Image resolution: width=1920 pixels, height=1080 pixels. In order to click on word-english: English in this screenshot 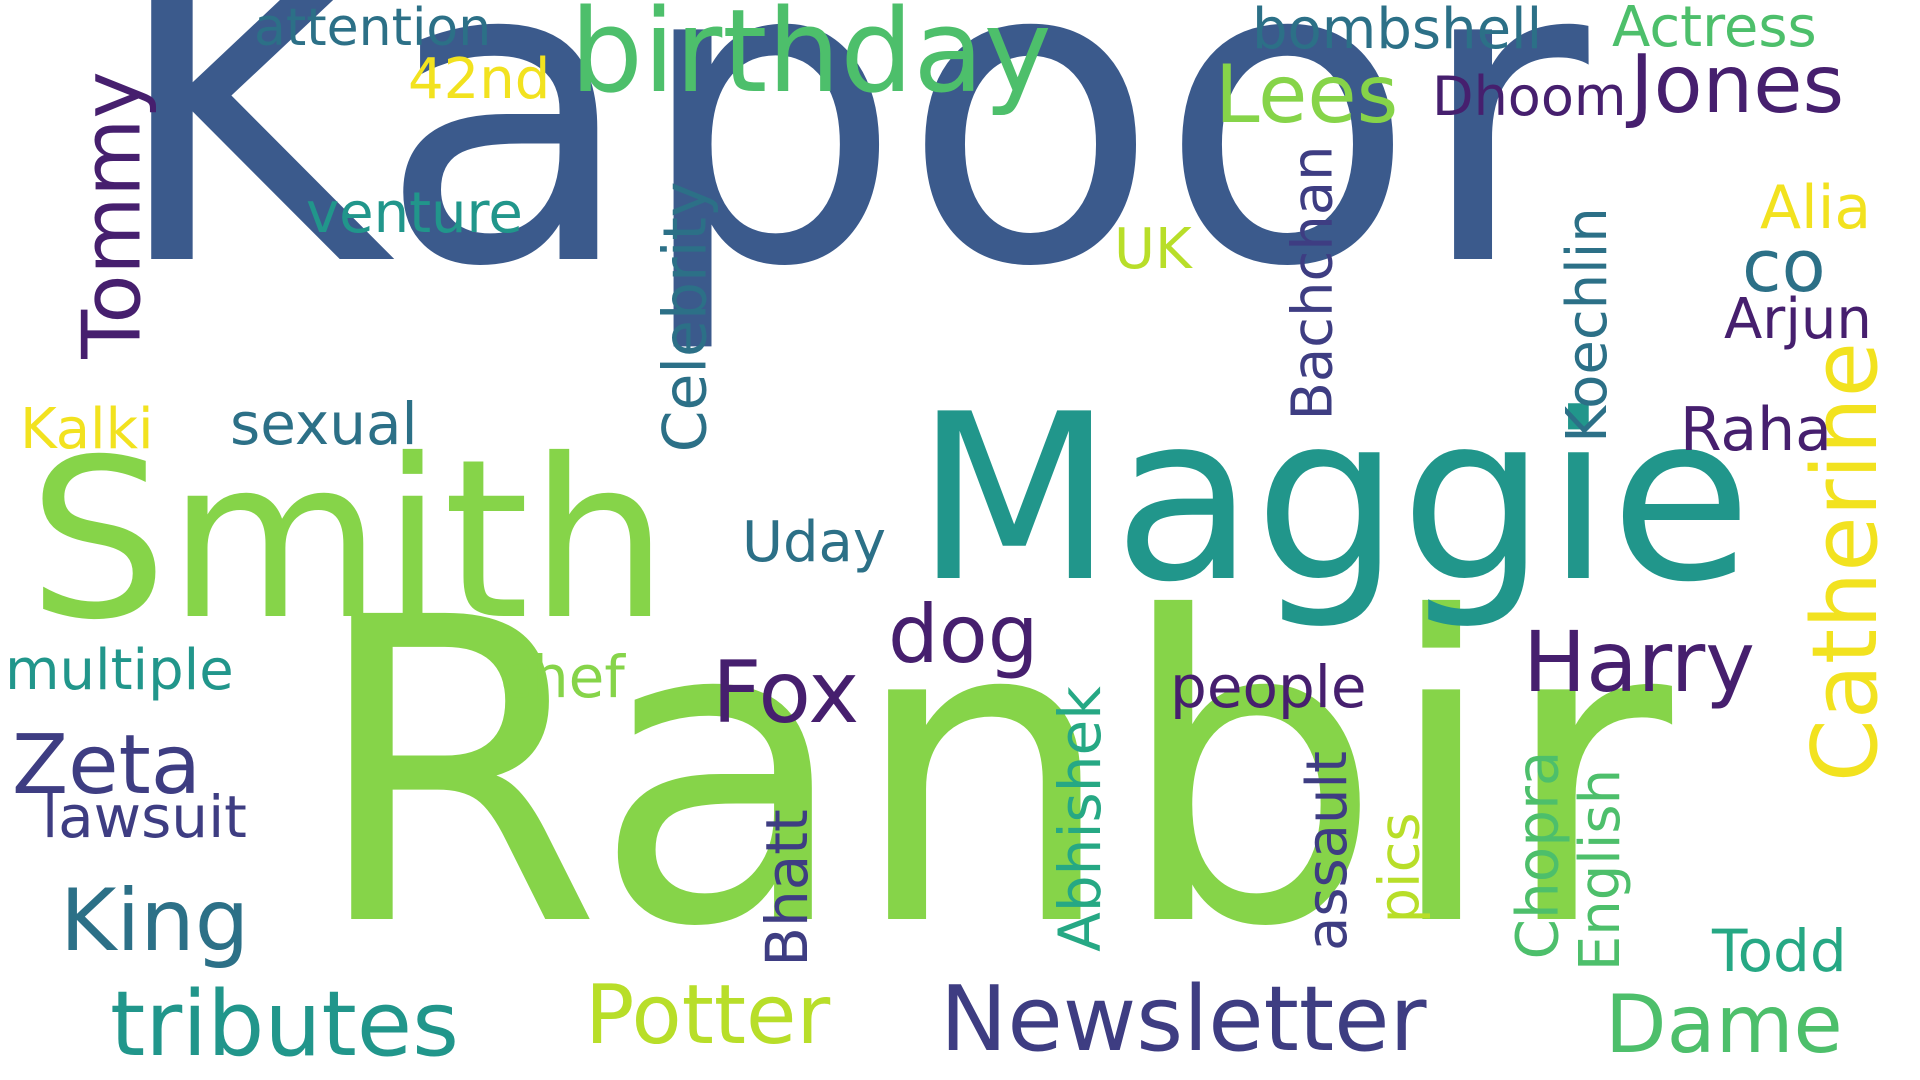, I will do `click(1601, 870)`.